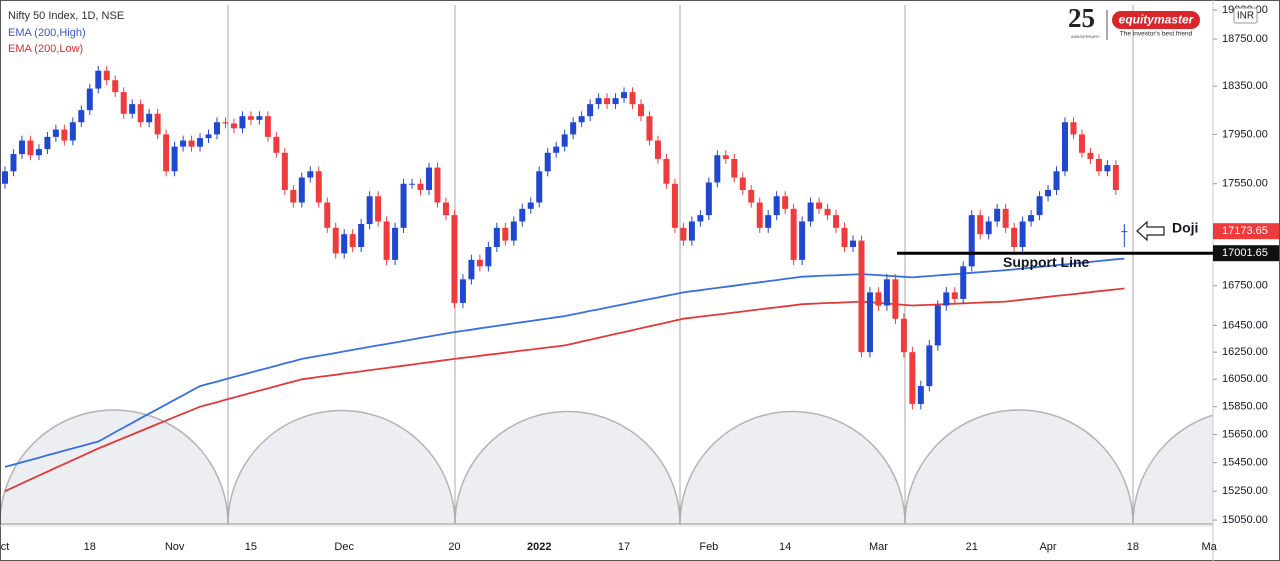  What do you see at coordinates (624, 547) in the screenshot?
I see `x-tick-label: 17` at bounding box center [624, 547].